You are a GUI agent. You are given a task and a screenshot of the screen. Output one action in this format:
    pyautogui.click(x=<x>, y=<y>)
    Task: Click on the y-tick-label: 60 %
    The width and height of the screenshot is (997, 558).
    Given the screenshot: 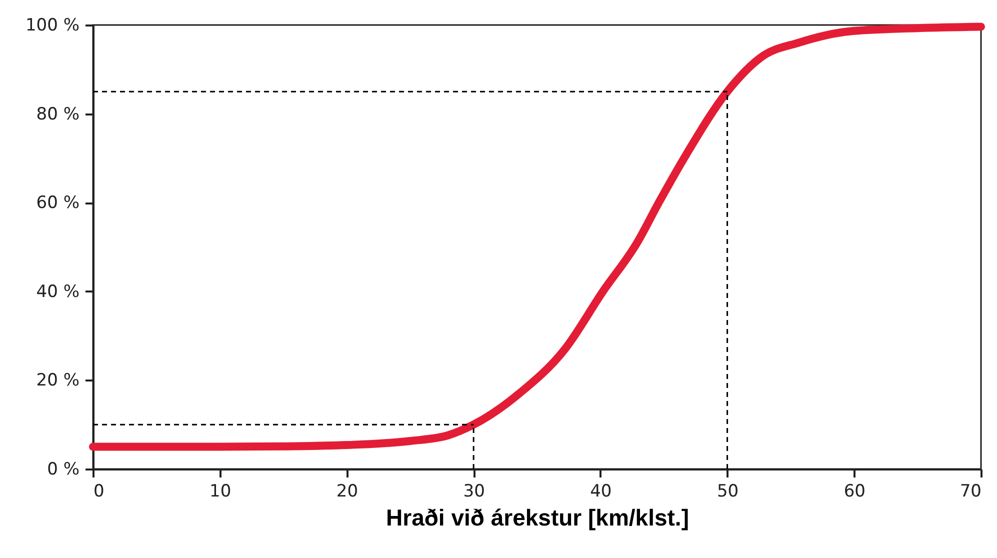 What is the action you would take?
    pyautogui.click(x=58, y=203)
    